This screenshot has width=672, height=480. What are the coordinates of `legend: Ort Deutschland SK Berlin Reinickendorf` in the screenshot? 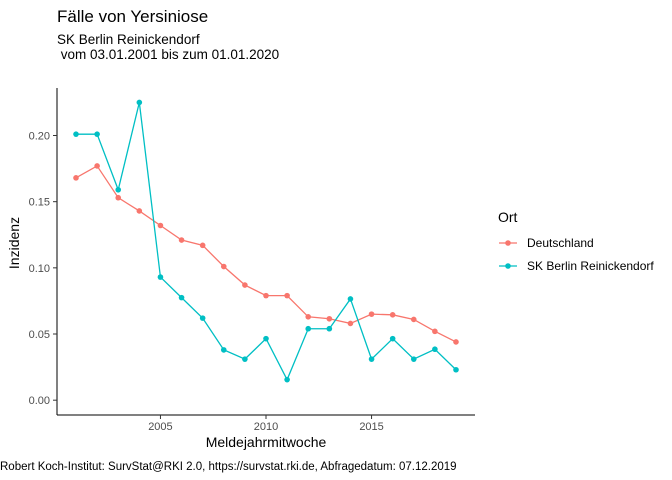 It's located at (576, 241).